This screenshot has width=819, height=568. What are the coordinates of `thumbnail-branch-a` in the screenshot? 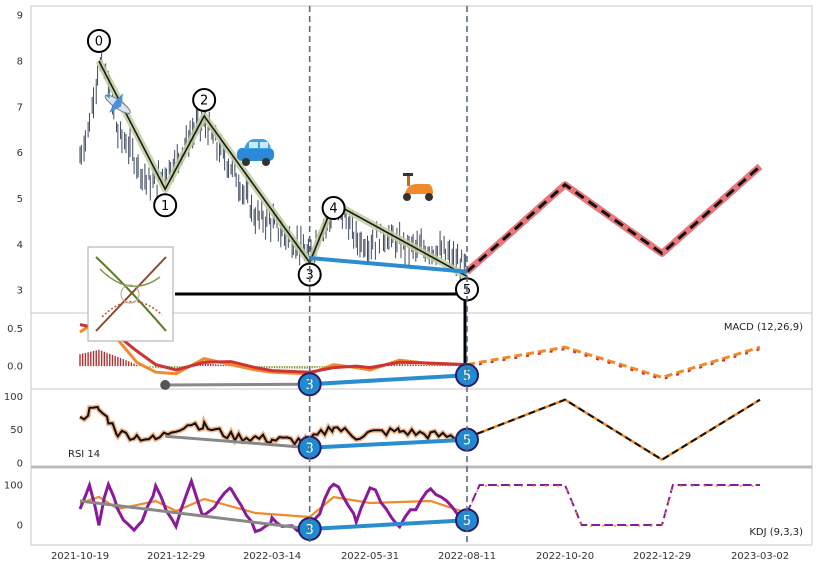 It's located at (131, 294).